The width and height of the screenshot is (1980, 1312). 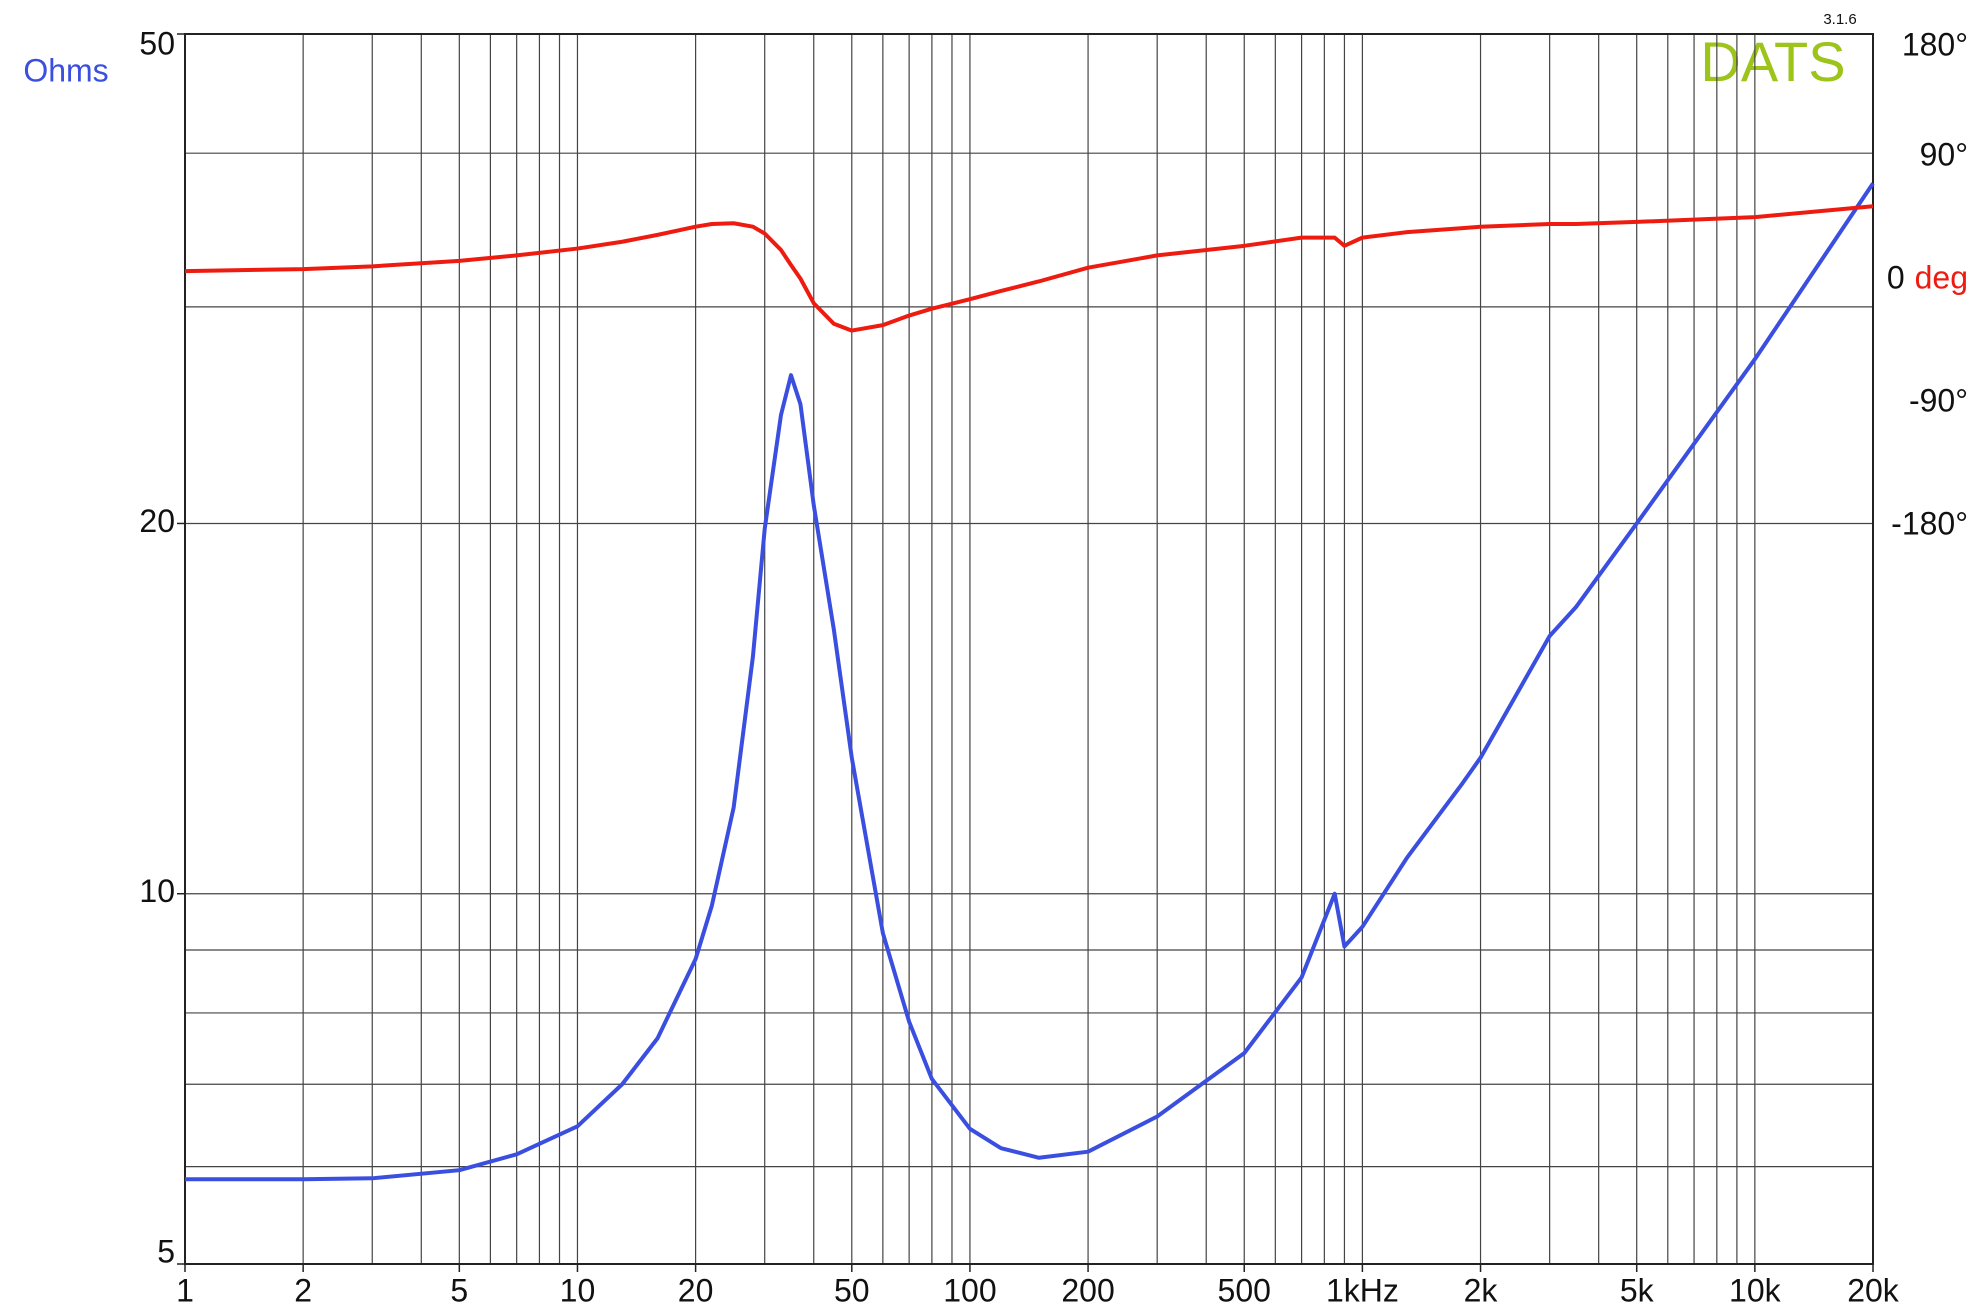 What do you see at coordinates (1755, 1290) in the screenshot?
I see `x-tick-label: 10k` at bounding box center [1755, 1290].